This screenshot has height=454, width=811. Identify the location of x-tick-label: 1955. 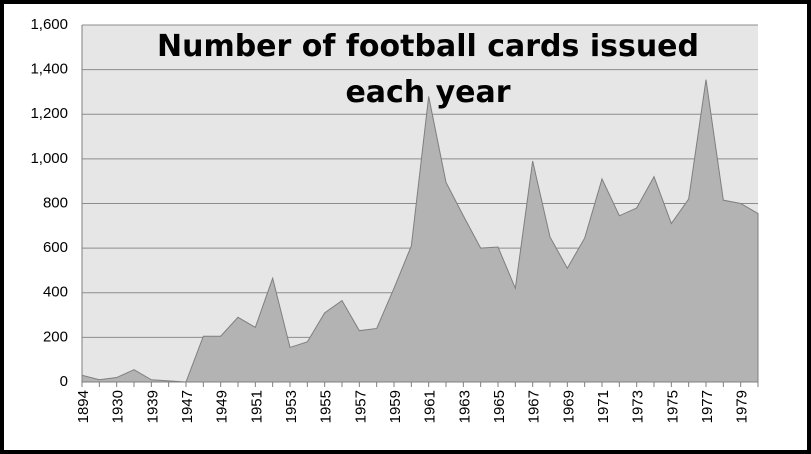
(326, 406).